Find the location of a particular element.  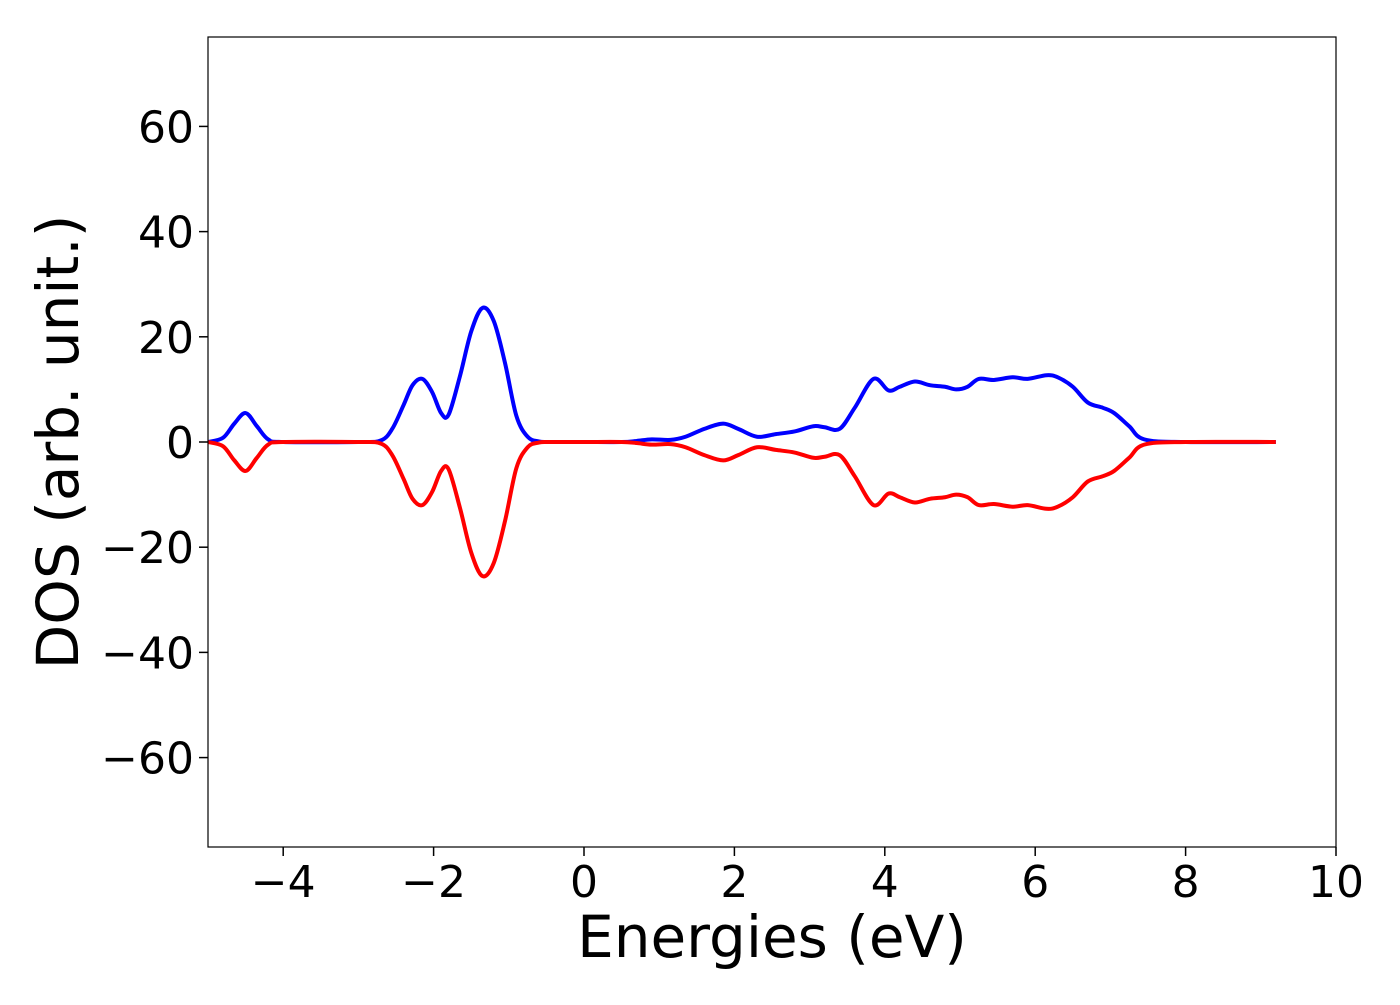

x-tick-label: −4 is located at coordinates (283, 882).